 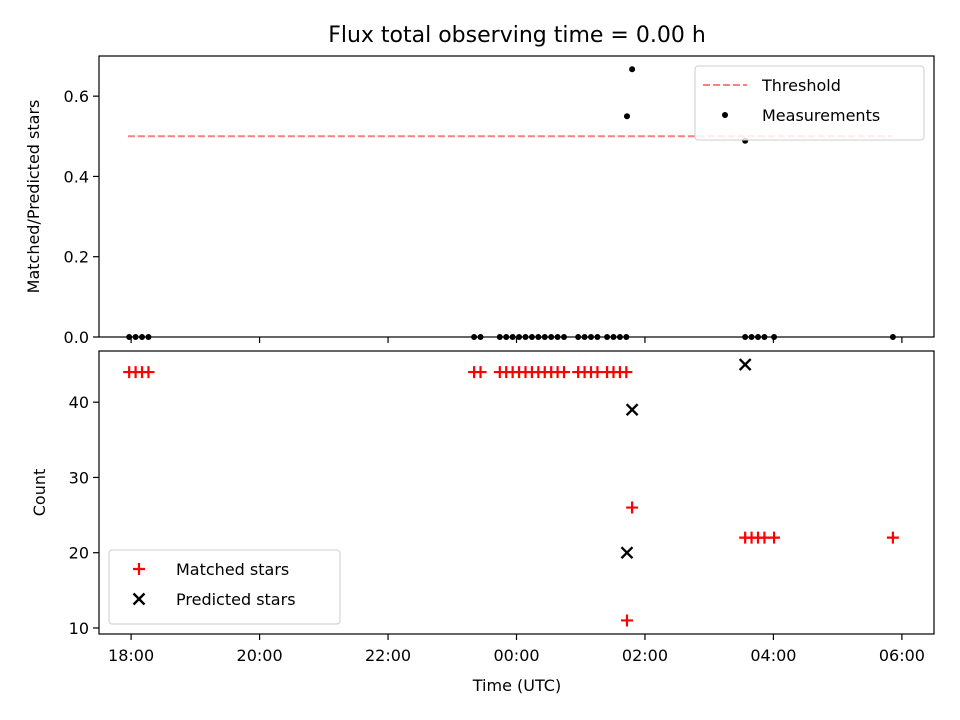 What do you see at coordinates (79, 628) in the screenshot?
I see `y-tick-label: 10` at bounding box center [79, 628].